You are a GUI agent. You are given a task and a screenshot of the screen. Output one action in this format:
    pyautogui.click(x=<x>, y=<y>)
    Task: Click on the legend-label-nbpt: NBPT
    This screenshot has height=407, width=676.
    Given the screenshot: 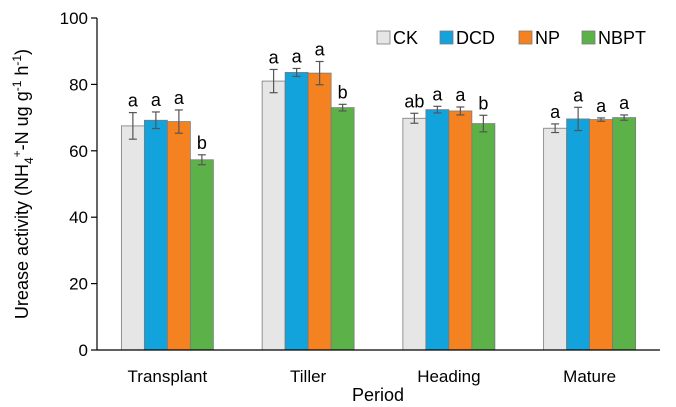 What is the action you would take?
    pyautogui.click(x=622, y=38)
    